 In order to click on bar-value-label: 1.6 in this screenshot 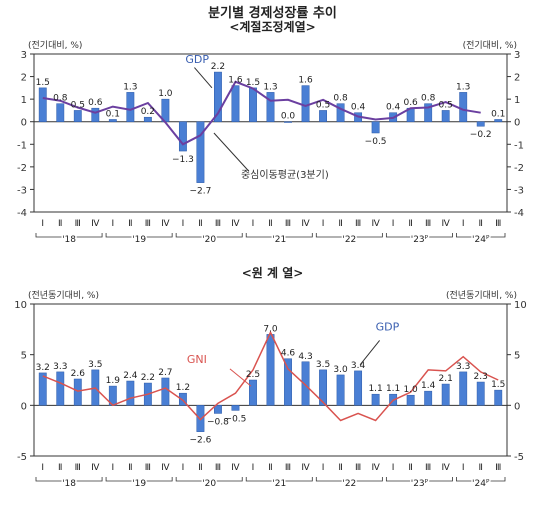, I will do `click(235, 81)`.